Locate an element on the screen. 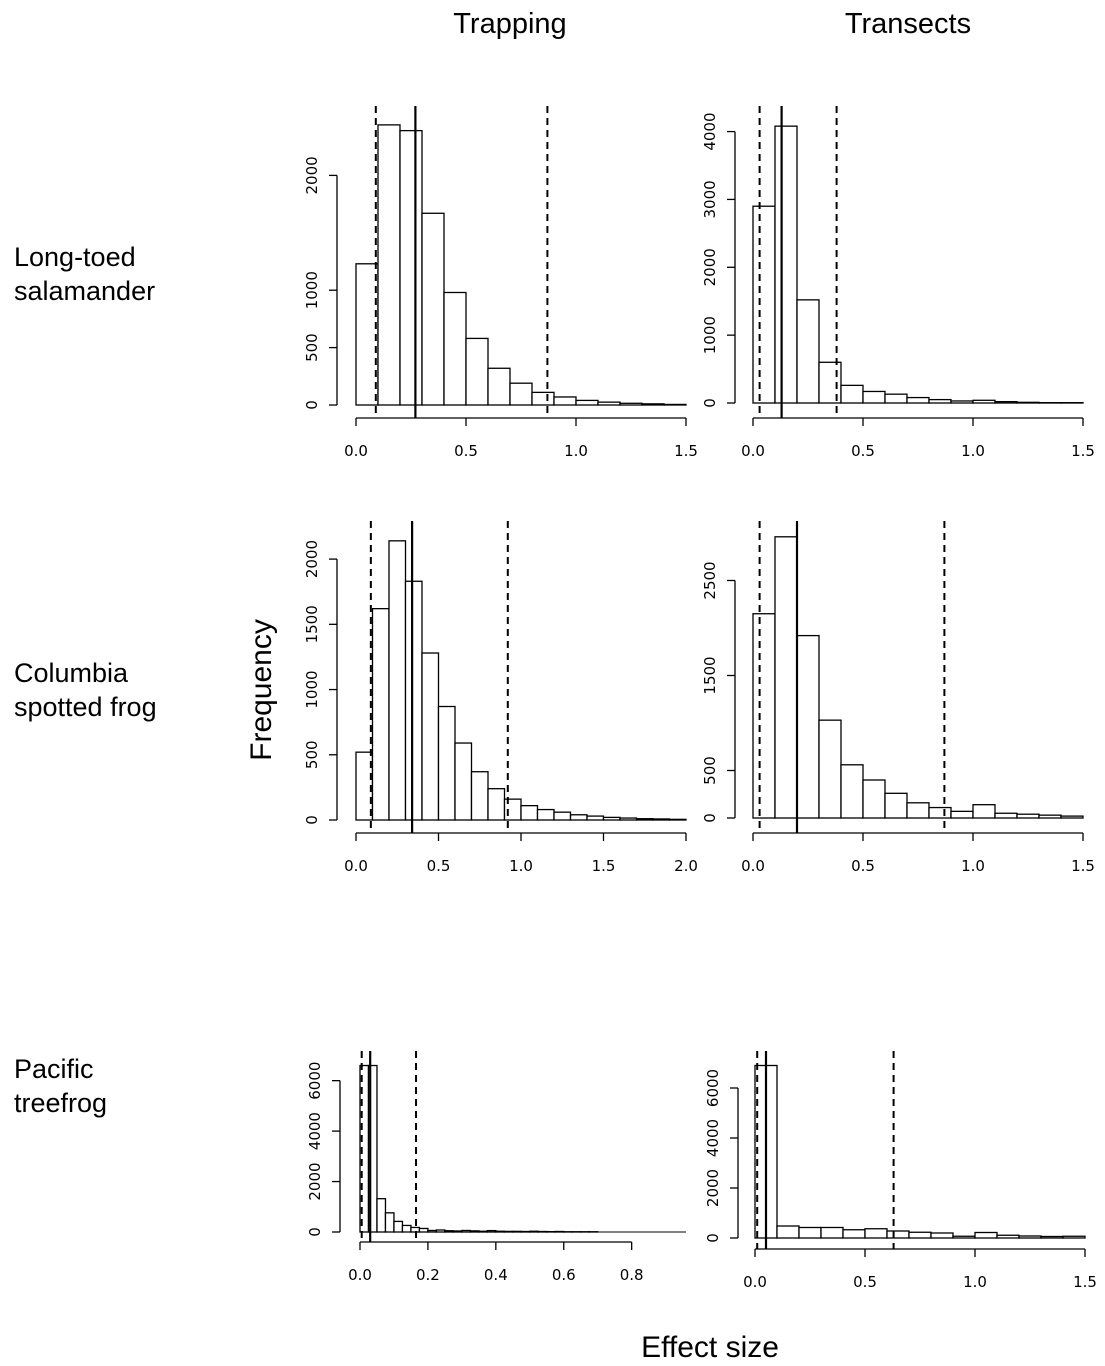 Image resolution: width=1105 pixels, height=1366 pixels. x-tick-label: 2.0 is located at coordinates (686, 866).